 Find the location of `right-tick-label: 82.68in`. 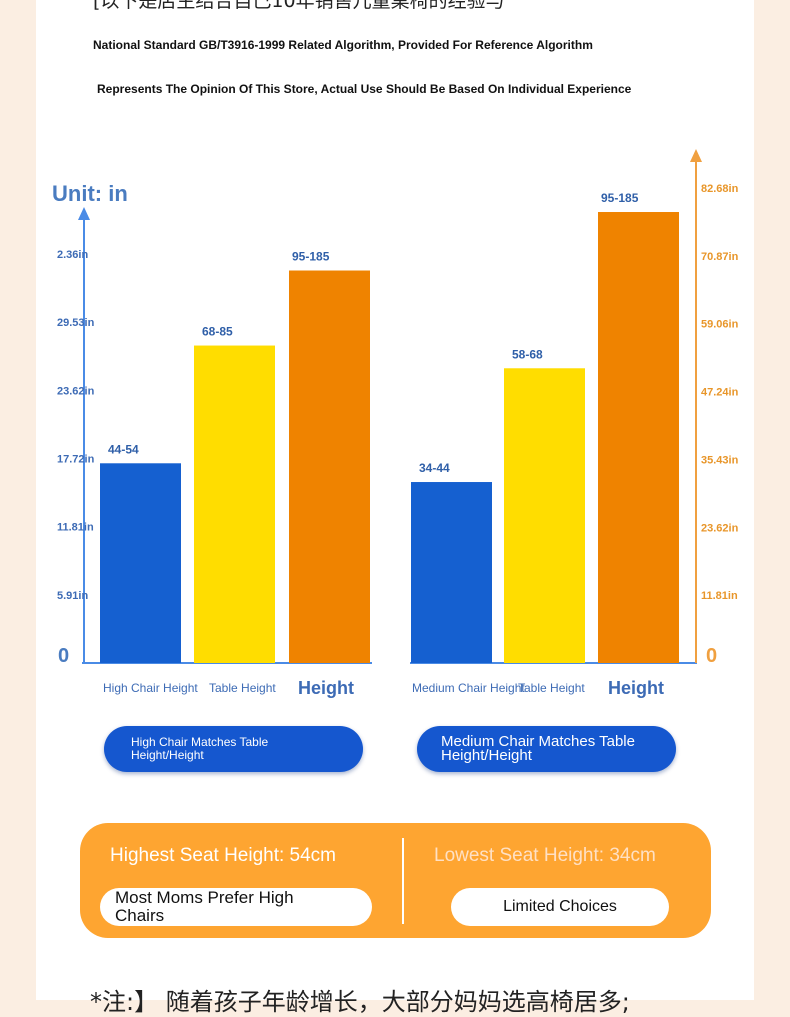

right-tick-label: 82.68in is located at coordinates (720, 189).